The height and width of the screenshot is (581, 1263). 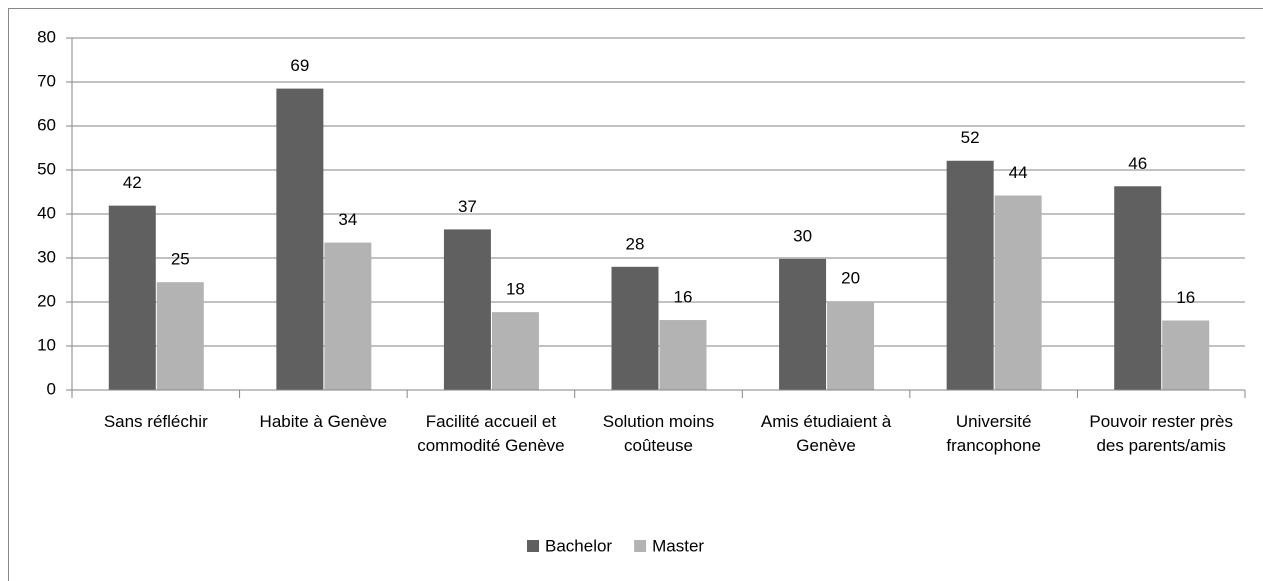 What do you see at coordinates (180, 259) in the screenshot?
I see `data-label: 25` at bounding box center [180, 259].